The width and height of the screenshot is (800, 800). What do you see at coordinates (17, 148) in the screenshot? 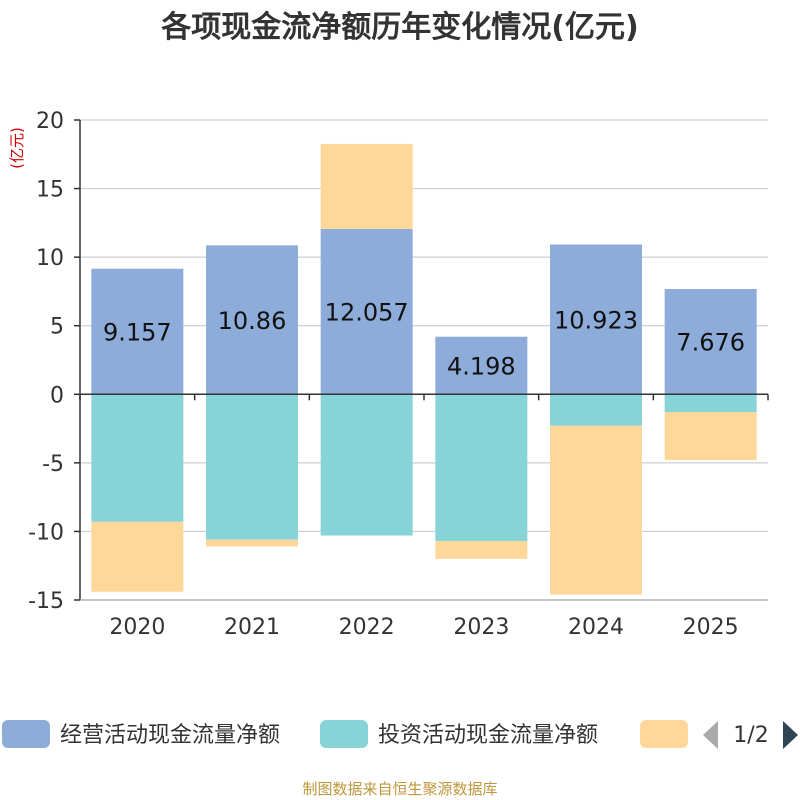
I see `y-axis-unit: (亿元)` at bounding box center [17, 148].